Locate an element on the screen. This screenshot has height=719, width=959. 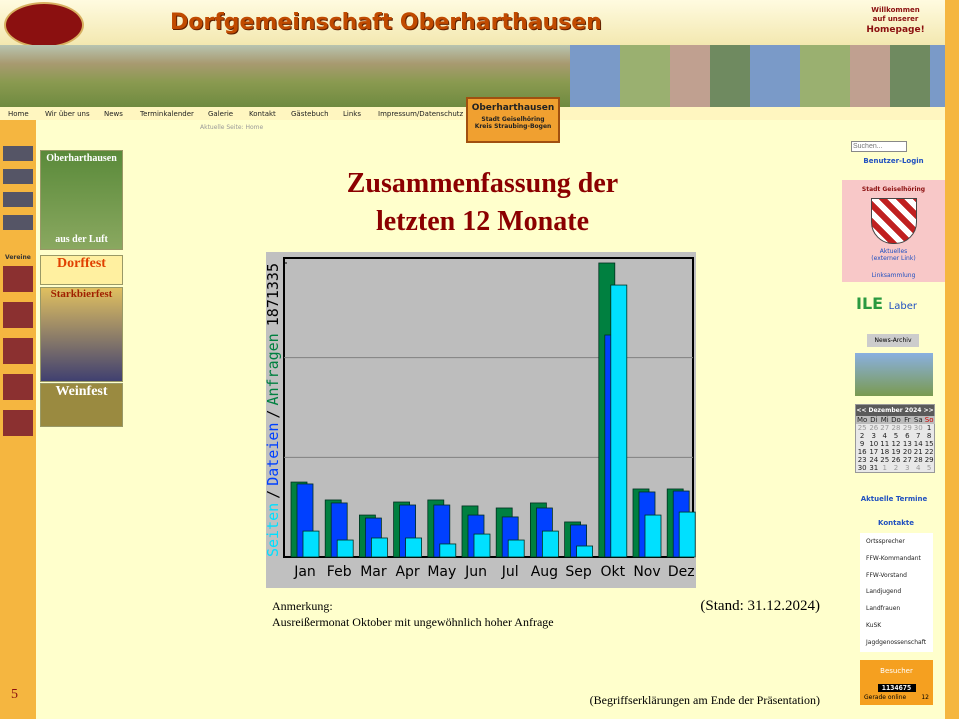
cal-day: 12 is located at coordinates (896, 444).